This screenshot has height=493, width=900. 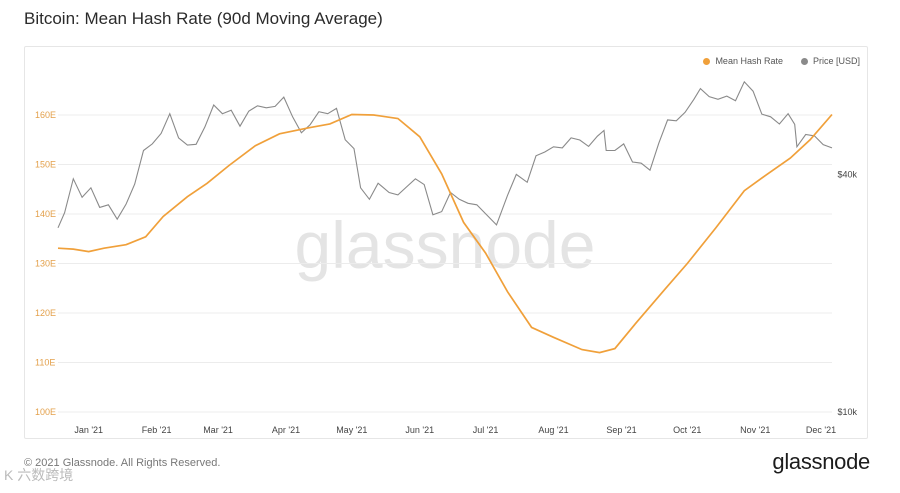 What do you see at coordinates (218, 430) in the screenshot?
I see `x-tick-label: Mar '21` at bounding box center [218, 430].